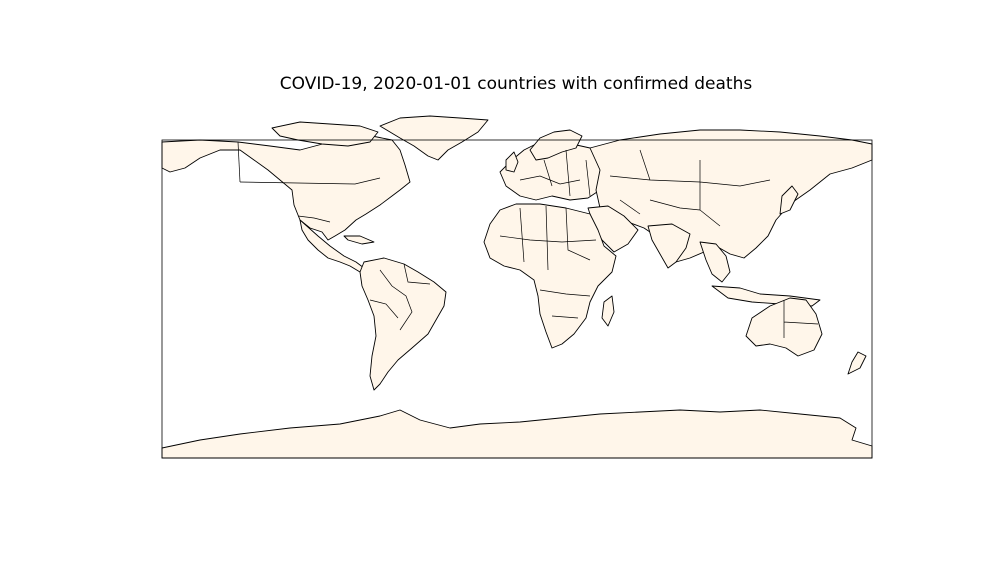  I want to click on land-north-america, so click(286, 188).